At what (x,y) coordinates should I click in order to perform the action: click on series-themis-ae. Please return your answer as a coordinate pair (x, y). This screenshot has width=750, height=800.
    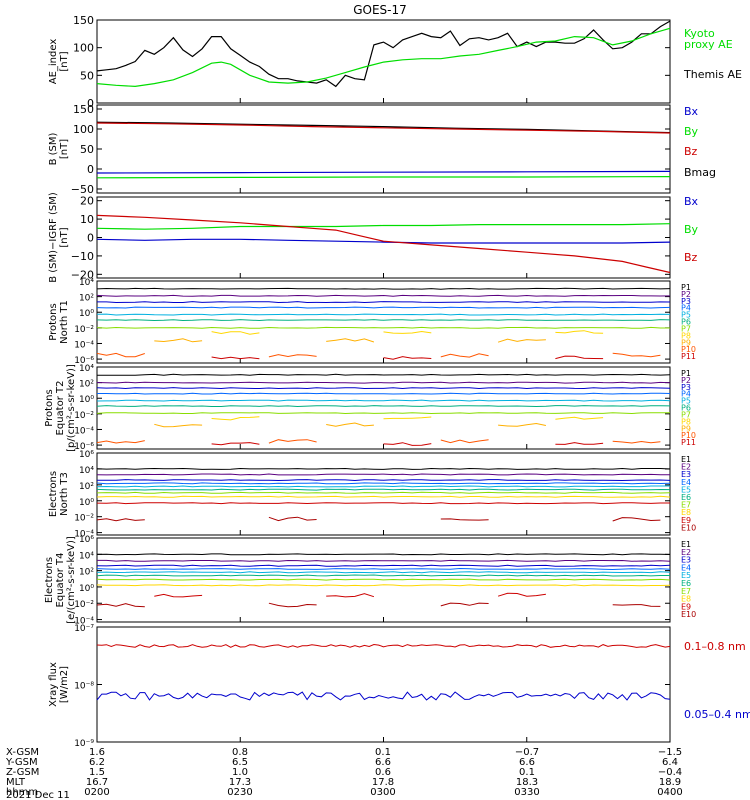
    Looking at the image, I should click on (383, 54).